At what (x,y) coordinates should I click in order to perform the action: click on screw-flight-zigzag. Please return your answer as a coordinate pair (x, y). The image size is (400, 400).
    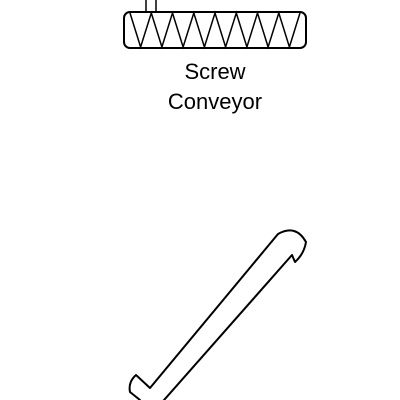
    Looking at the image, I should click on (215, 30).